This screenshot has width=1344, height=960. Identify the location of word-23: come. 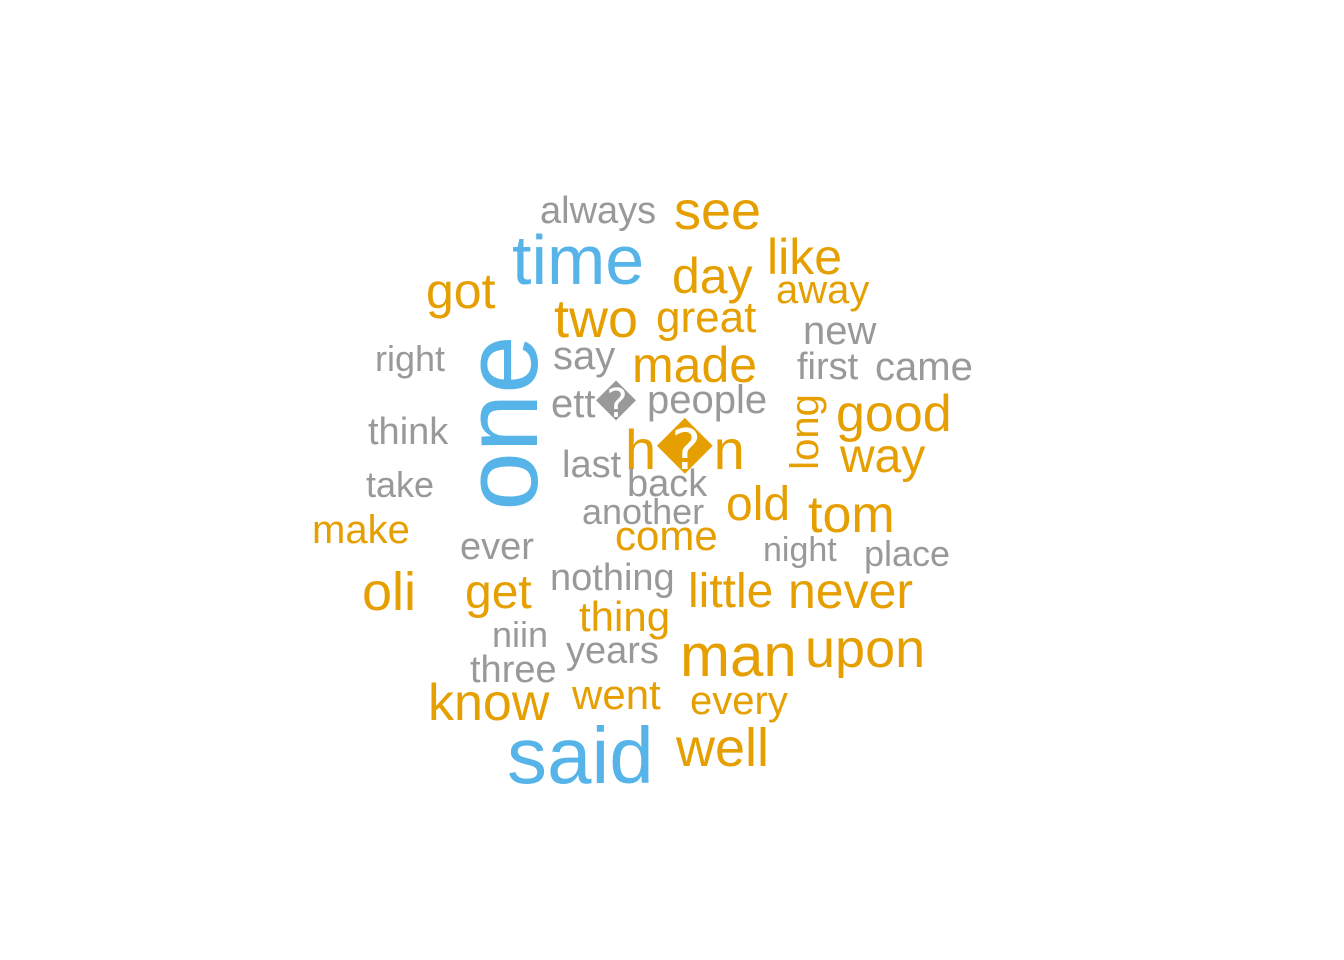
(666, 535).